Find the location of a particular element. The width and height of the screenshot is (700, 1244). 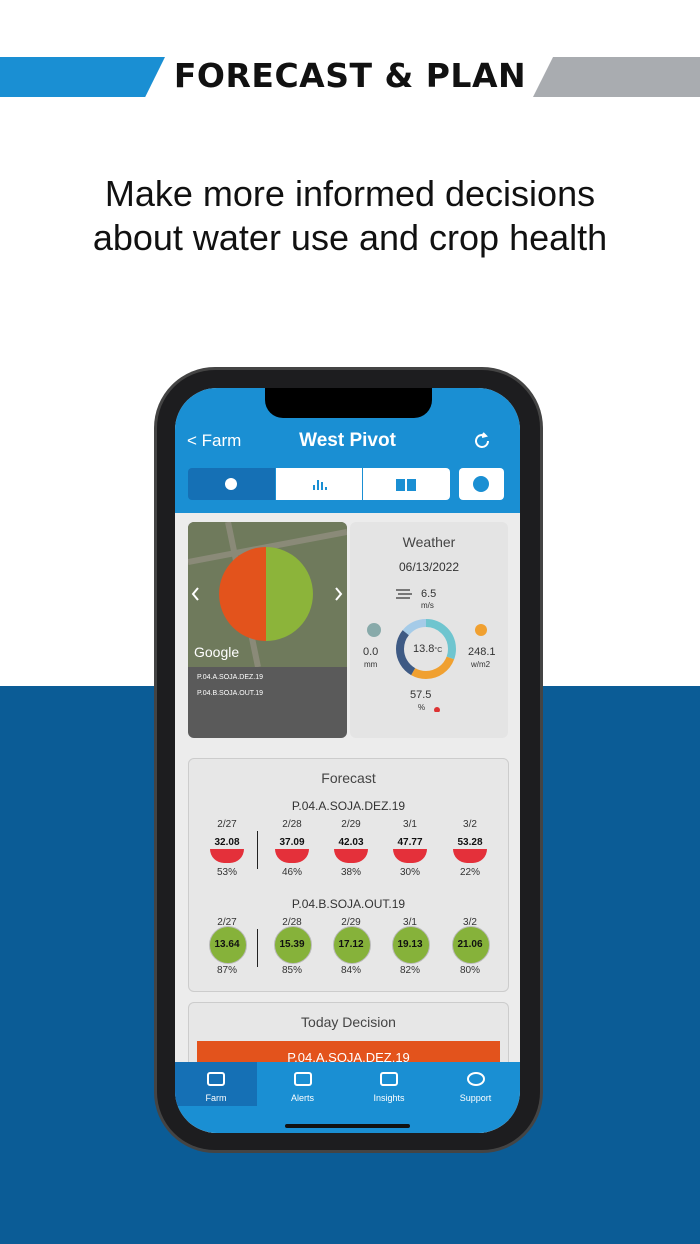

day-value: 47.77 is located at coordinates (410, 842).